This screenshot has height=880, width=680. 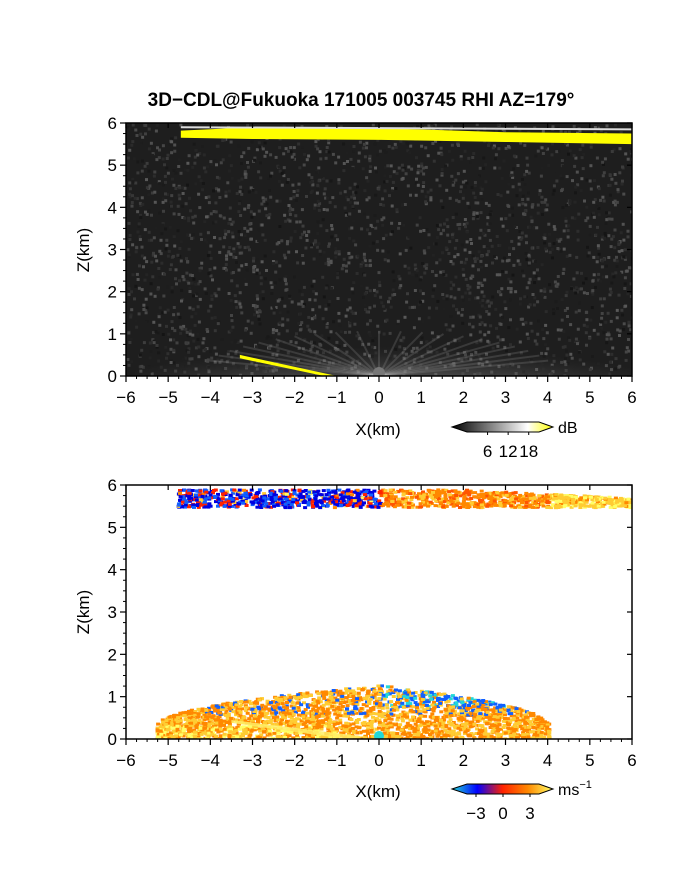 What do you see at coordinates (568, 428) in the screenshot?
I see `reflectivity-colorbar-unit: dB` at bounding box center [568, 428].